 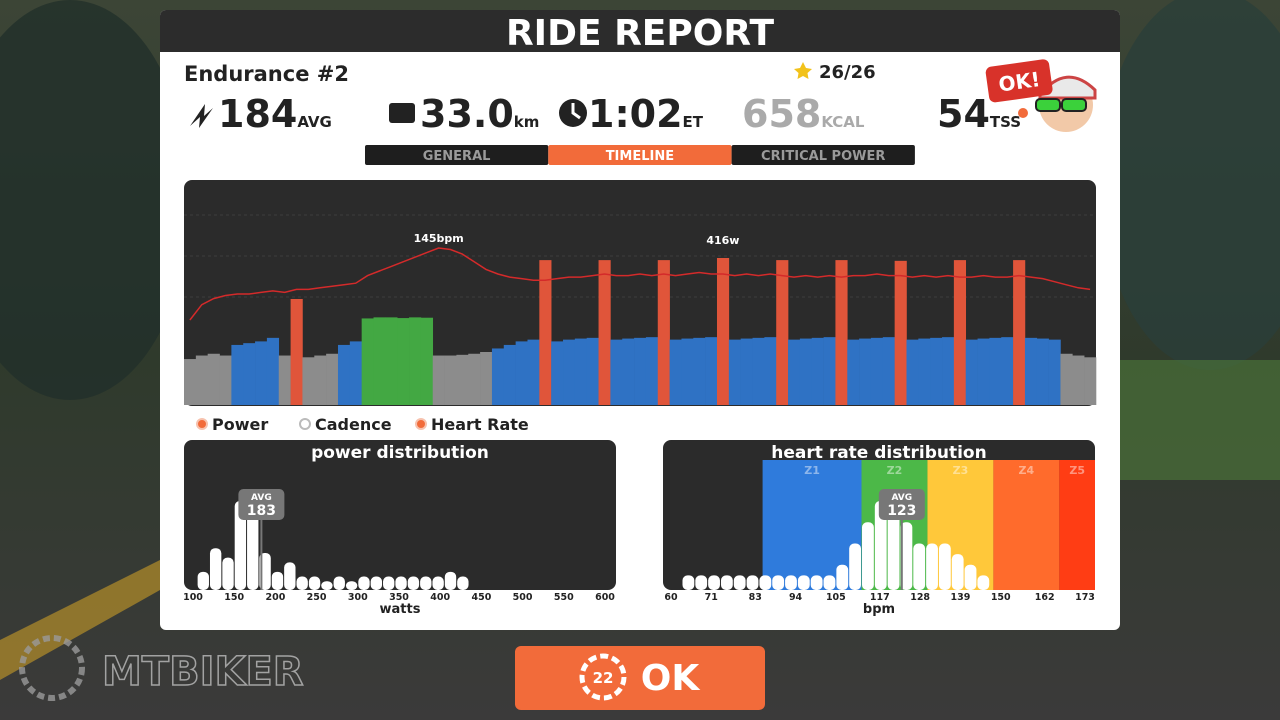 I want to click on tab-label: TIMELINE, so click(x=640, y=156).